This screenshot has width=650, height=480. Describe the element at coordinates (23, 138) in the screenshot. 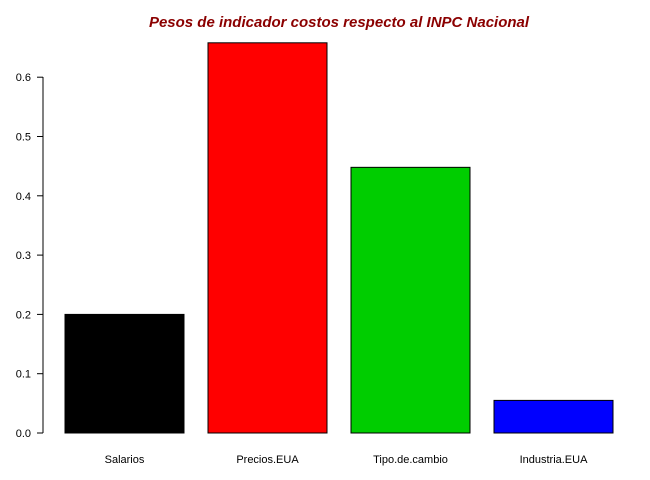

I see `y-tick-label: 0.5` at that location.